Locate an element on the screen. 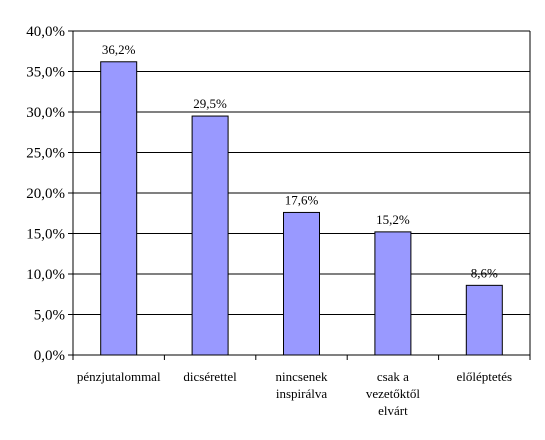 Image resolution: width=545 pixels, height=440 pixels. data-label: 15,2% is located at coordinates (393, 219).